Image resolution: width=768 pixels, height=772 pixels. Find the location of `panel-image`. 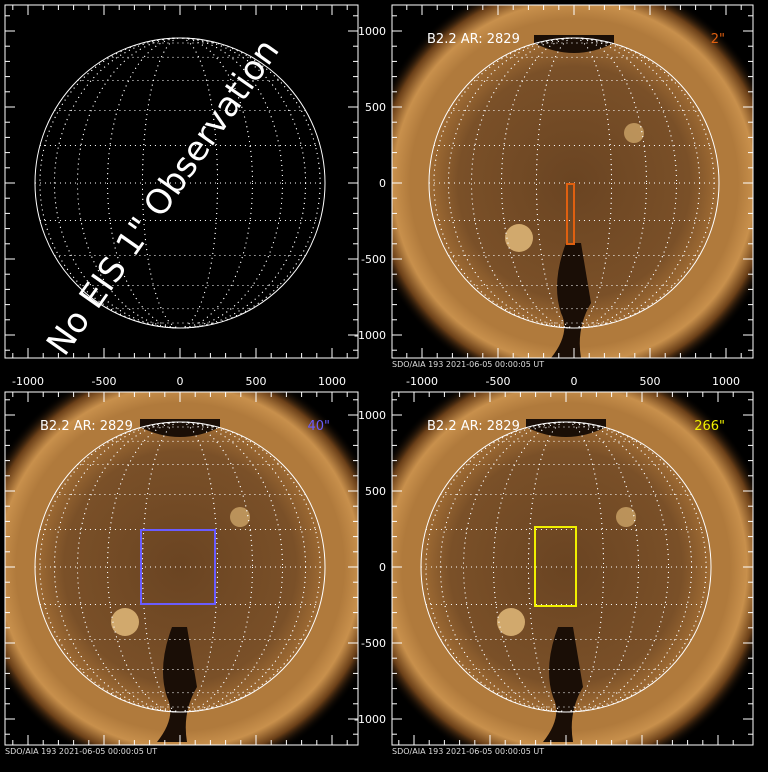

panel-image is located at coordinates (180, 183).